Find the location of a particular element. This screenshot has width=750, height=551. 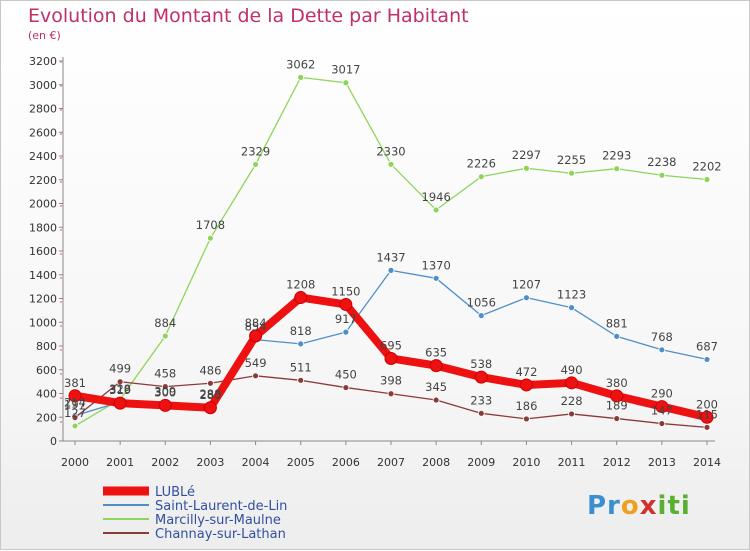

data-label: 1207 is located at coordinates (526, 285).